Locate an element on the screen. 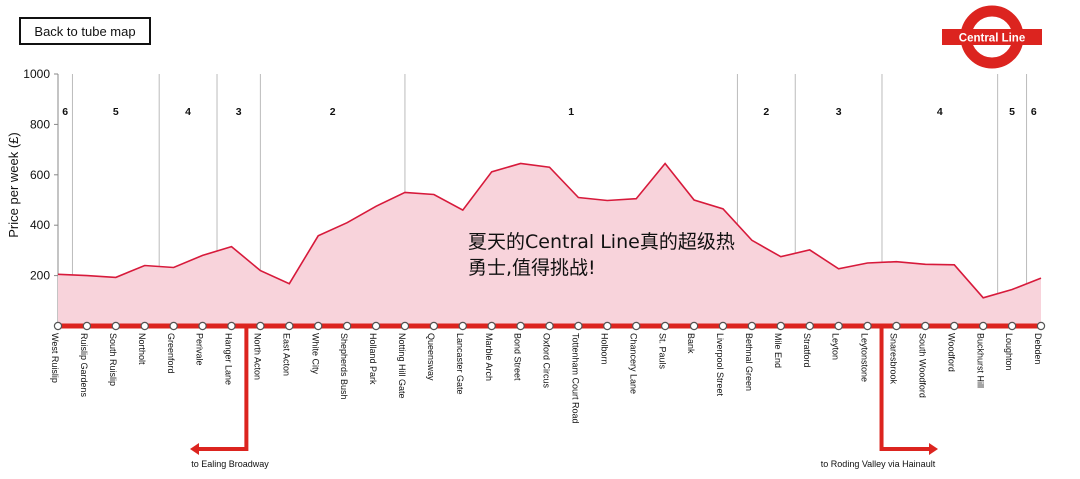  station-label: Northolt is located at coordinates (142, 349).